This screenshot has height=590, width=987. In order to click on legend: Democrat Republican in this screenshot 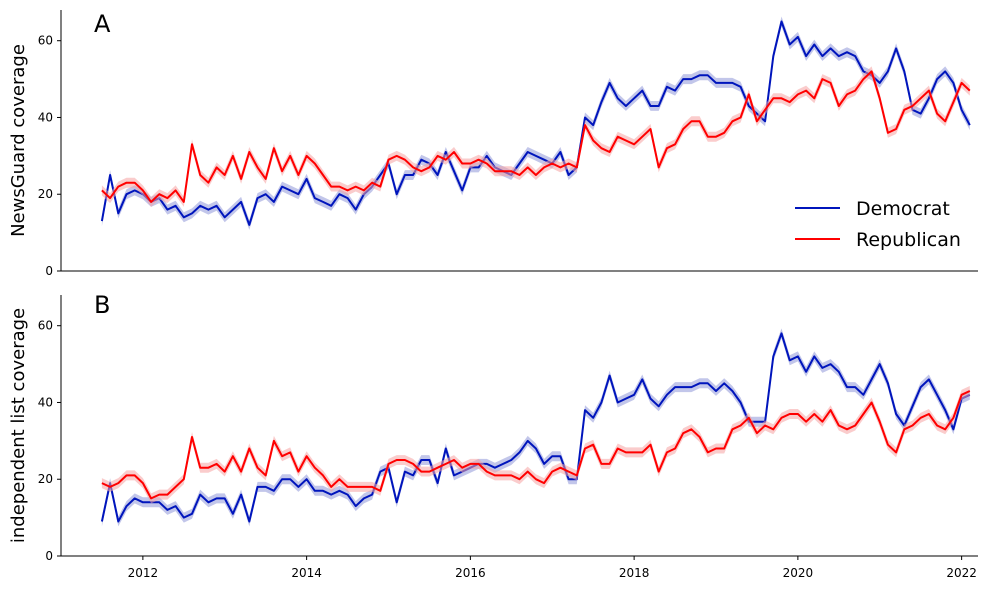, I will do `click(878, 224)`.